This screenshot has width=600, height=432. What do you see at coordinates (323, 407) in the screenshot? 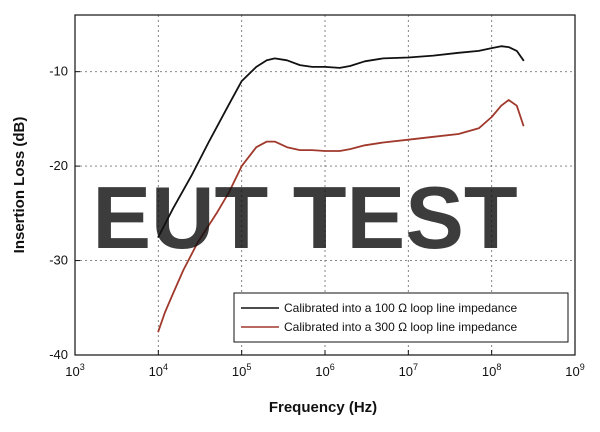
I see `x-axis-title: Frequency (Hz)` at bounding box center [323, 407].